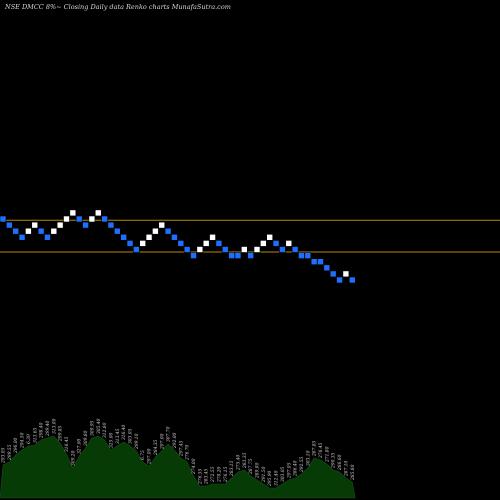  I want to click on volume-label: 297.05, so click(289, 470).